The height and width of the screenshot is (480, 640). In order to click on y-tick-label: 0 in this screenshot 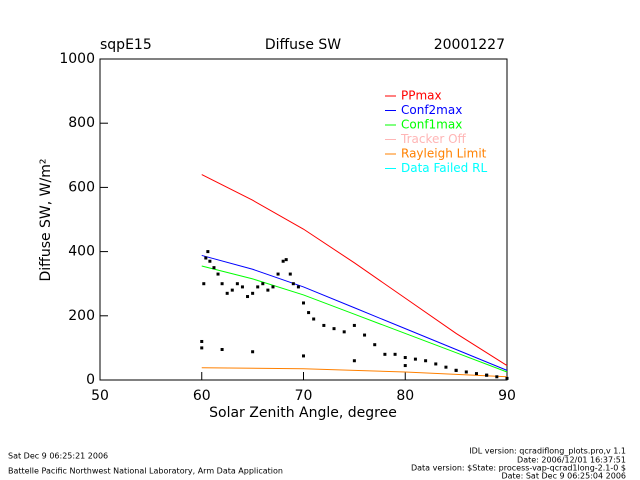, I will do `click(90, 380)`.